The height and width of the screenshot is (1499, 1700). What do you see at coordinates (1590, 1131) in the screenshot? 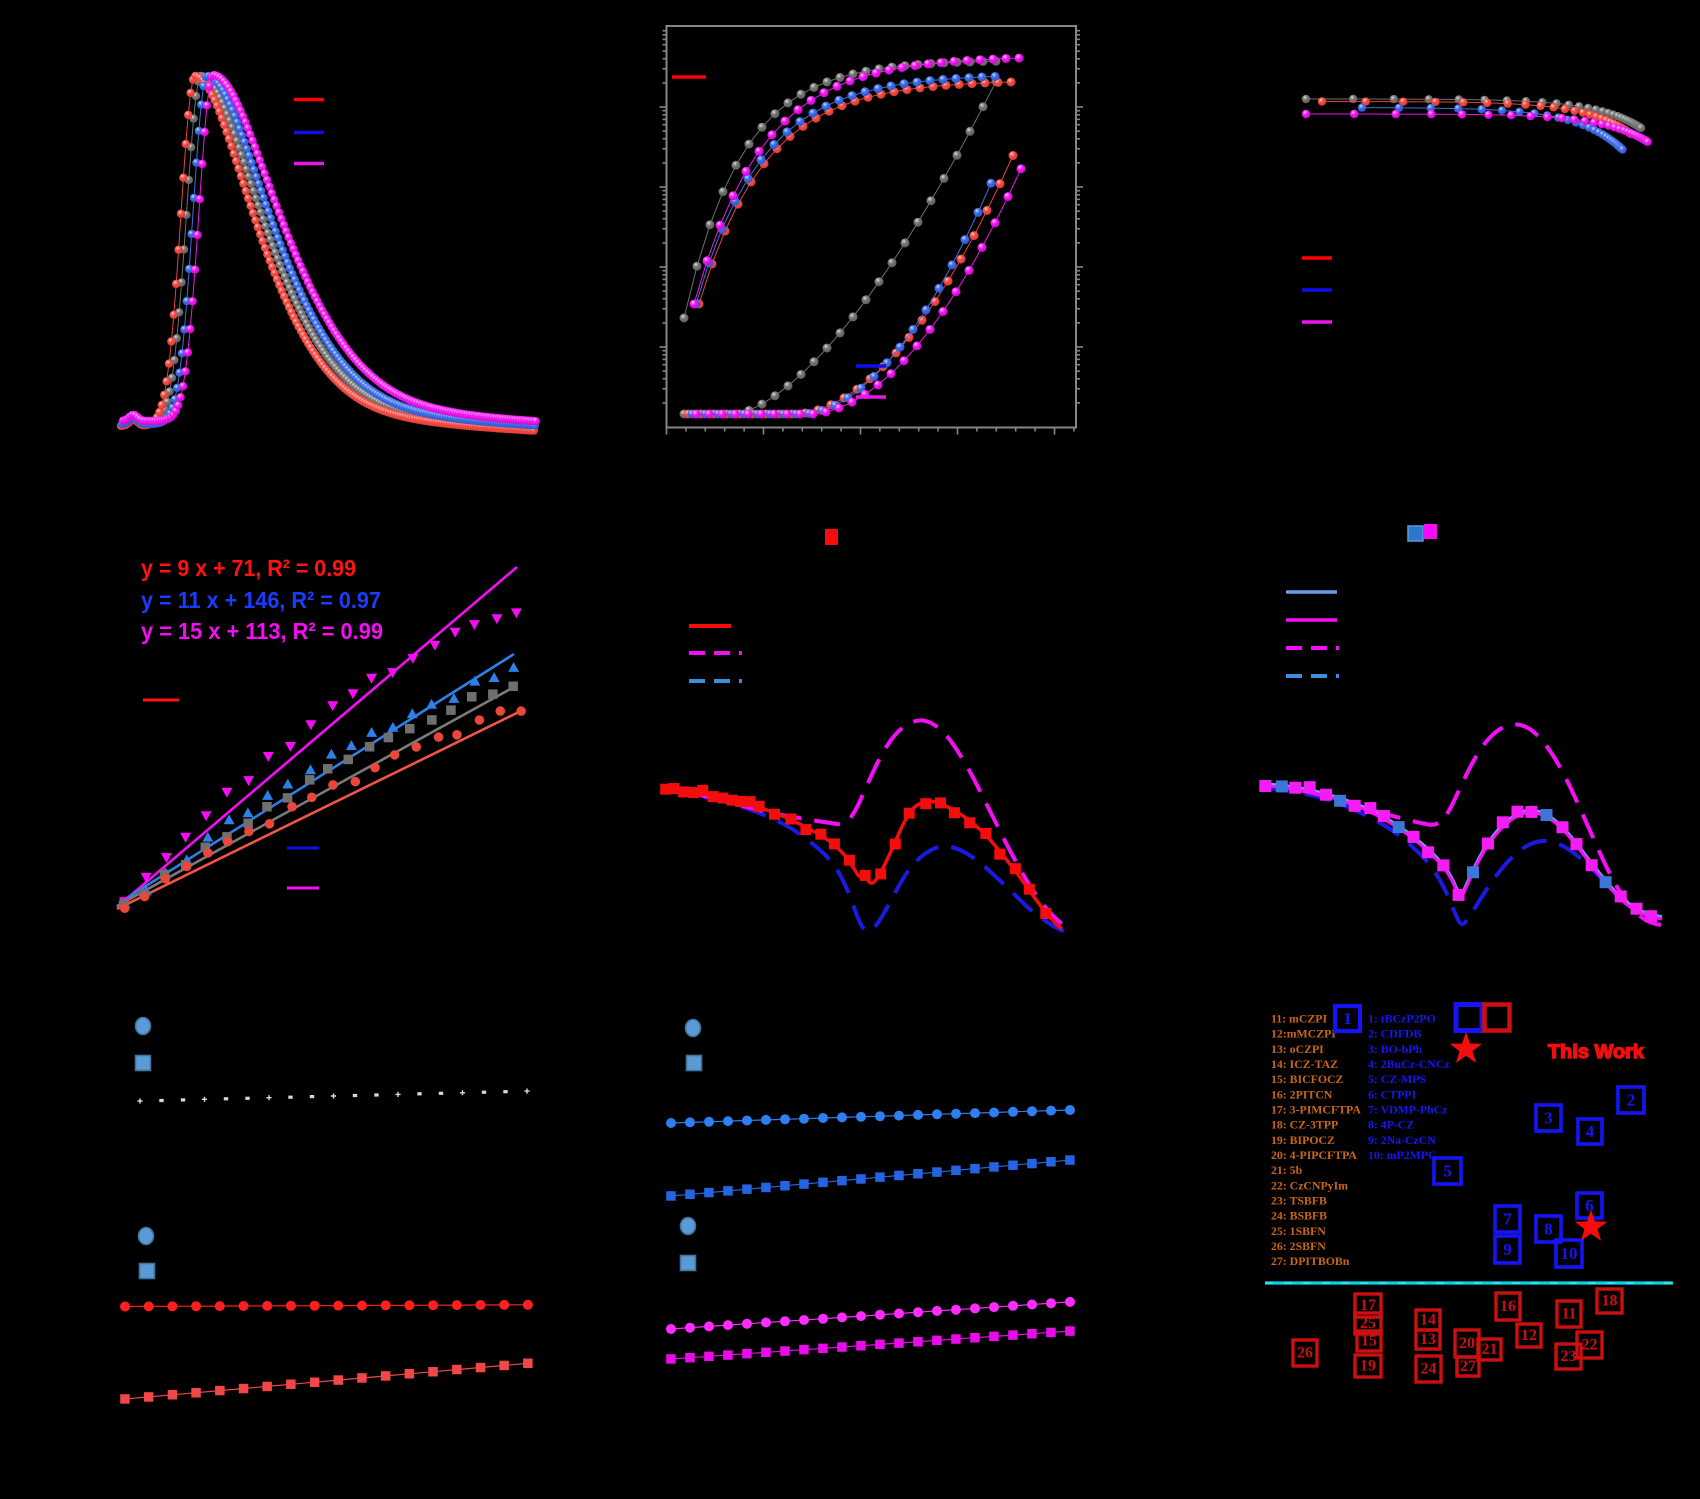
I see `svg-text: 4` at bounding box center [1590, 1131].